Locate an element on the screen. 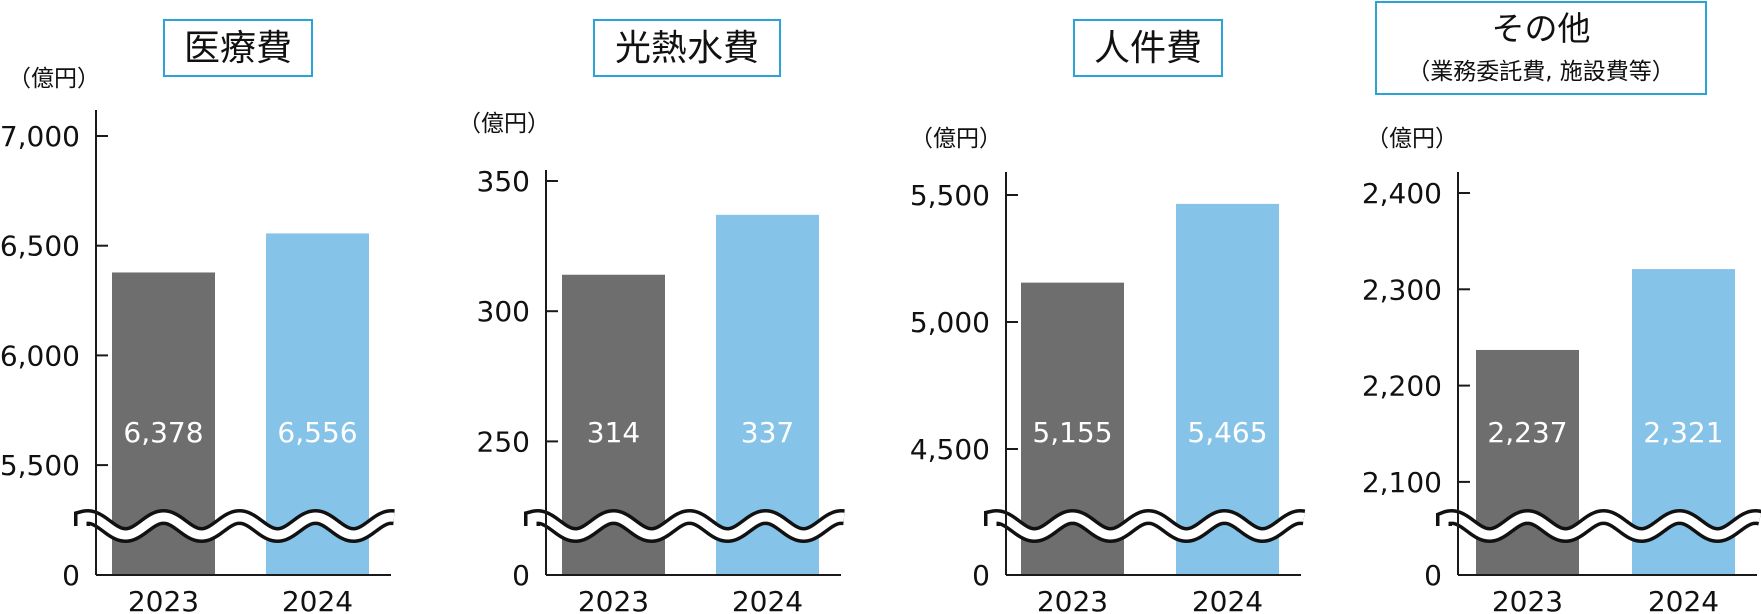  y-tick-label: 6,500 is located at coordinates (40, 246).